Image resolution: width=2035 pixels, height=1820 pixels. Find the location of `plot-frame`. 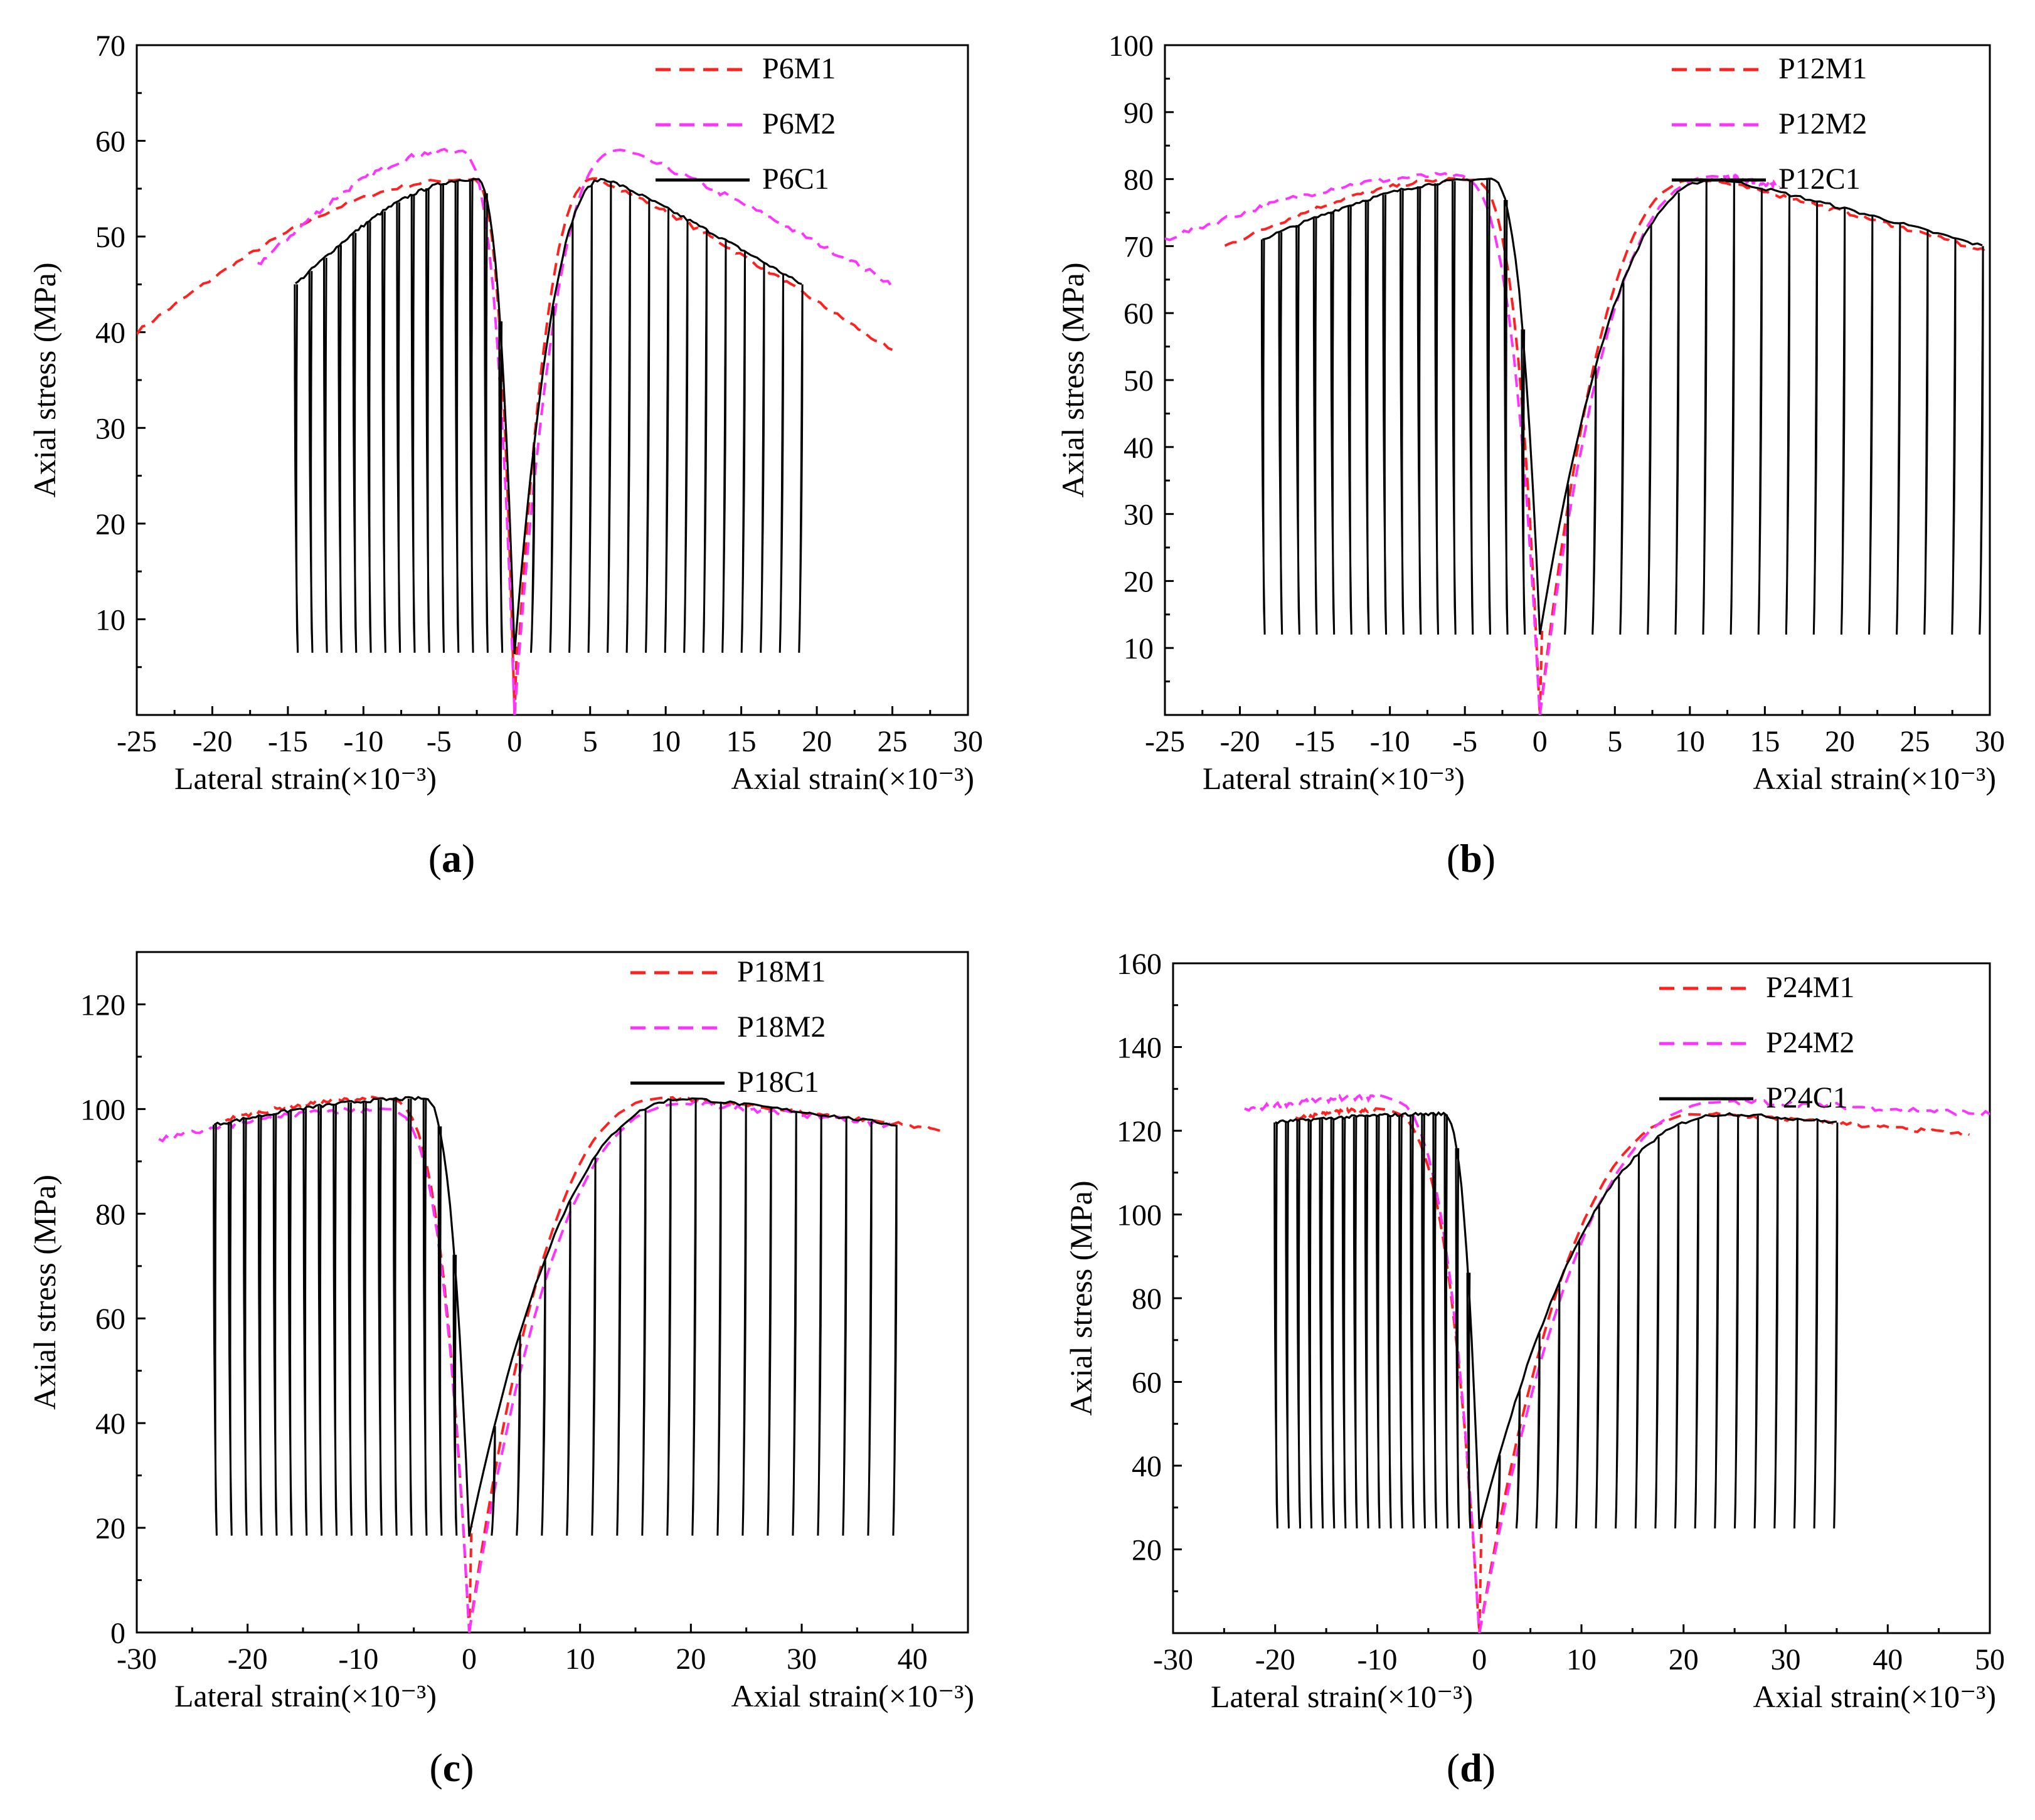

plot-frame is located at coordinates (1581, 1298).